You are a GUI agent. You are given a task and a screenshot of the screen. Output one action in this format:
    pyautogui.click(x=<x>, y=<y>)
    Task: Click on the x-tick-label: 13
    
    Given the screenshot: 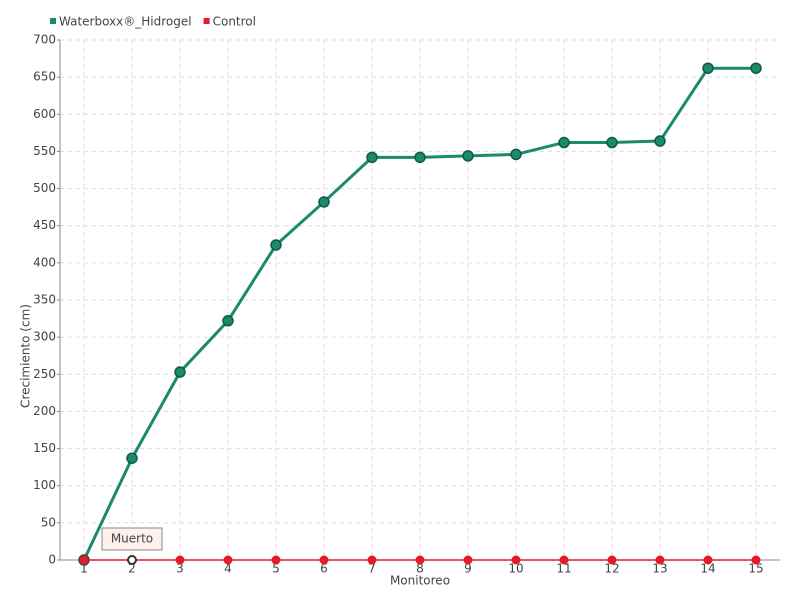 What is the action you would take?
    pyautogui.click(x=659, y=569)
    